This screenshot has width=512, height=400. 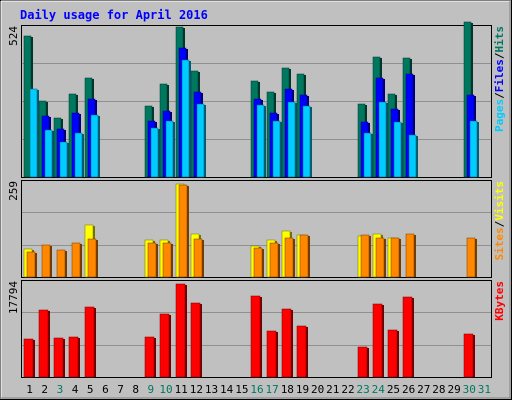 What do you see at coordinates (363, 389) in the screenshot?
I see `x-tick-label: 23` at bounding box center [363, 389].